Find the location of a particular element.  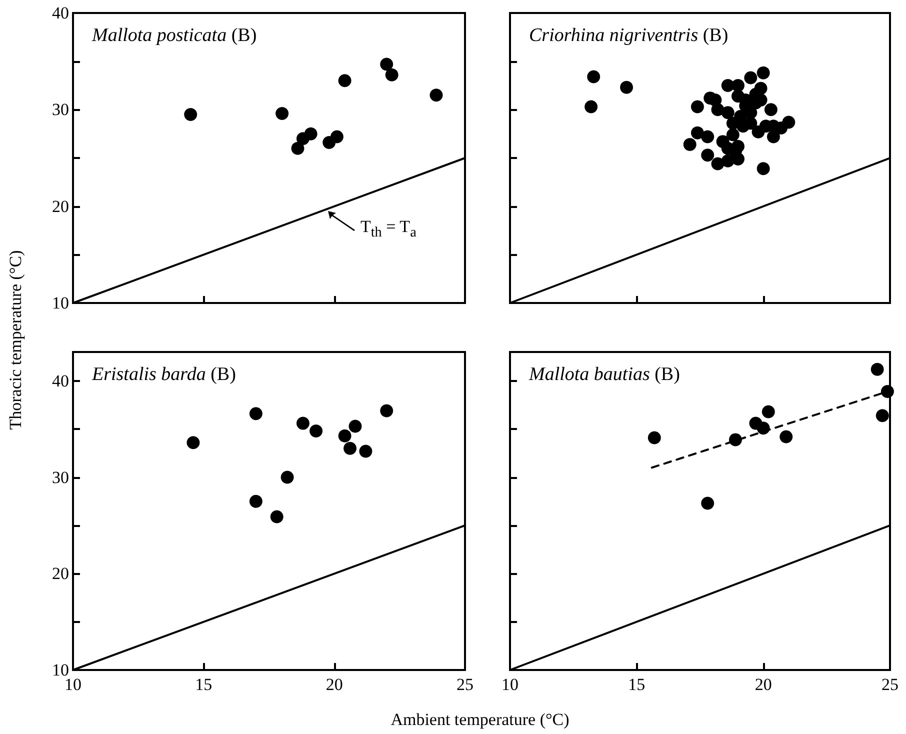

text: Mallota posticata (B) is located at coordinates (174, 35).